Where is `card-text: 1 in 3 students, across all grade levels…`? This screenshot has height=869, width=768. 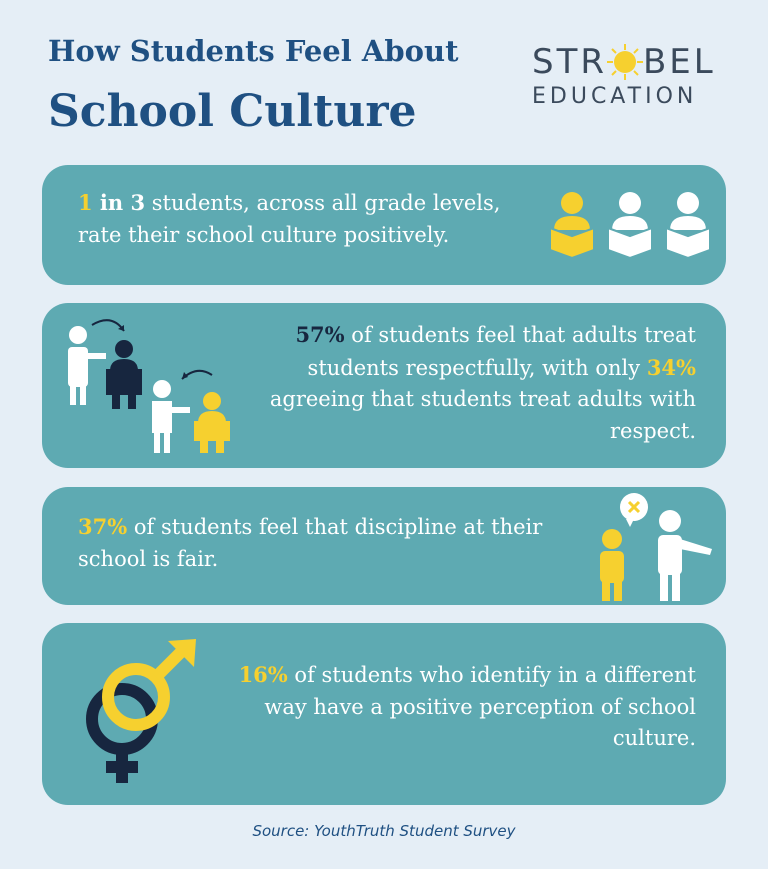 card-text: 1 in 3 students, across all grade levels… is located at coordinates (313, 219).